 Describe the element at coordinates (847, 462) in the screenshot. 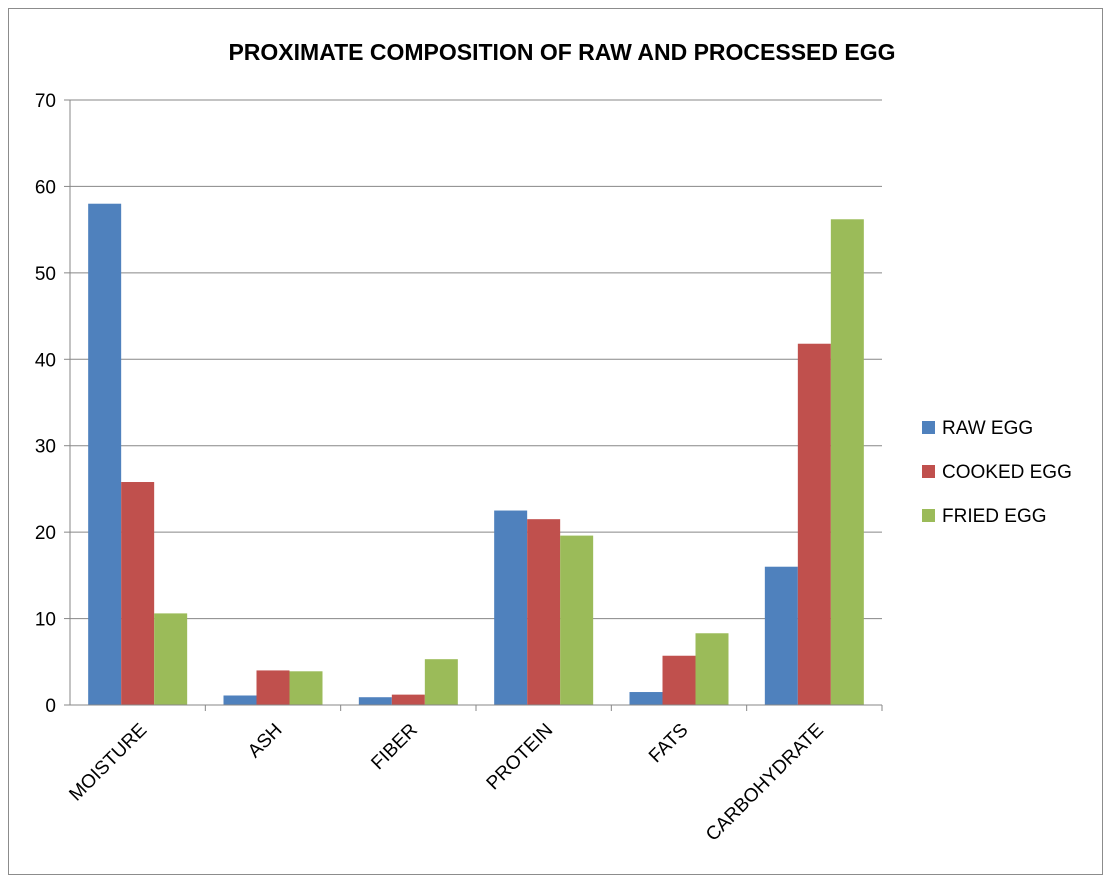

I see `bar-fried-egg-carbohydrate` at that location.